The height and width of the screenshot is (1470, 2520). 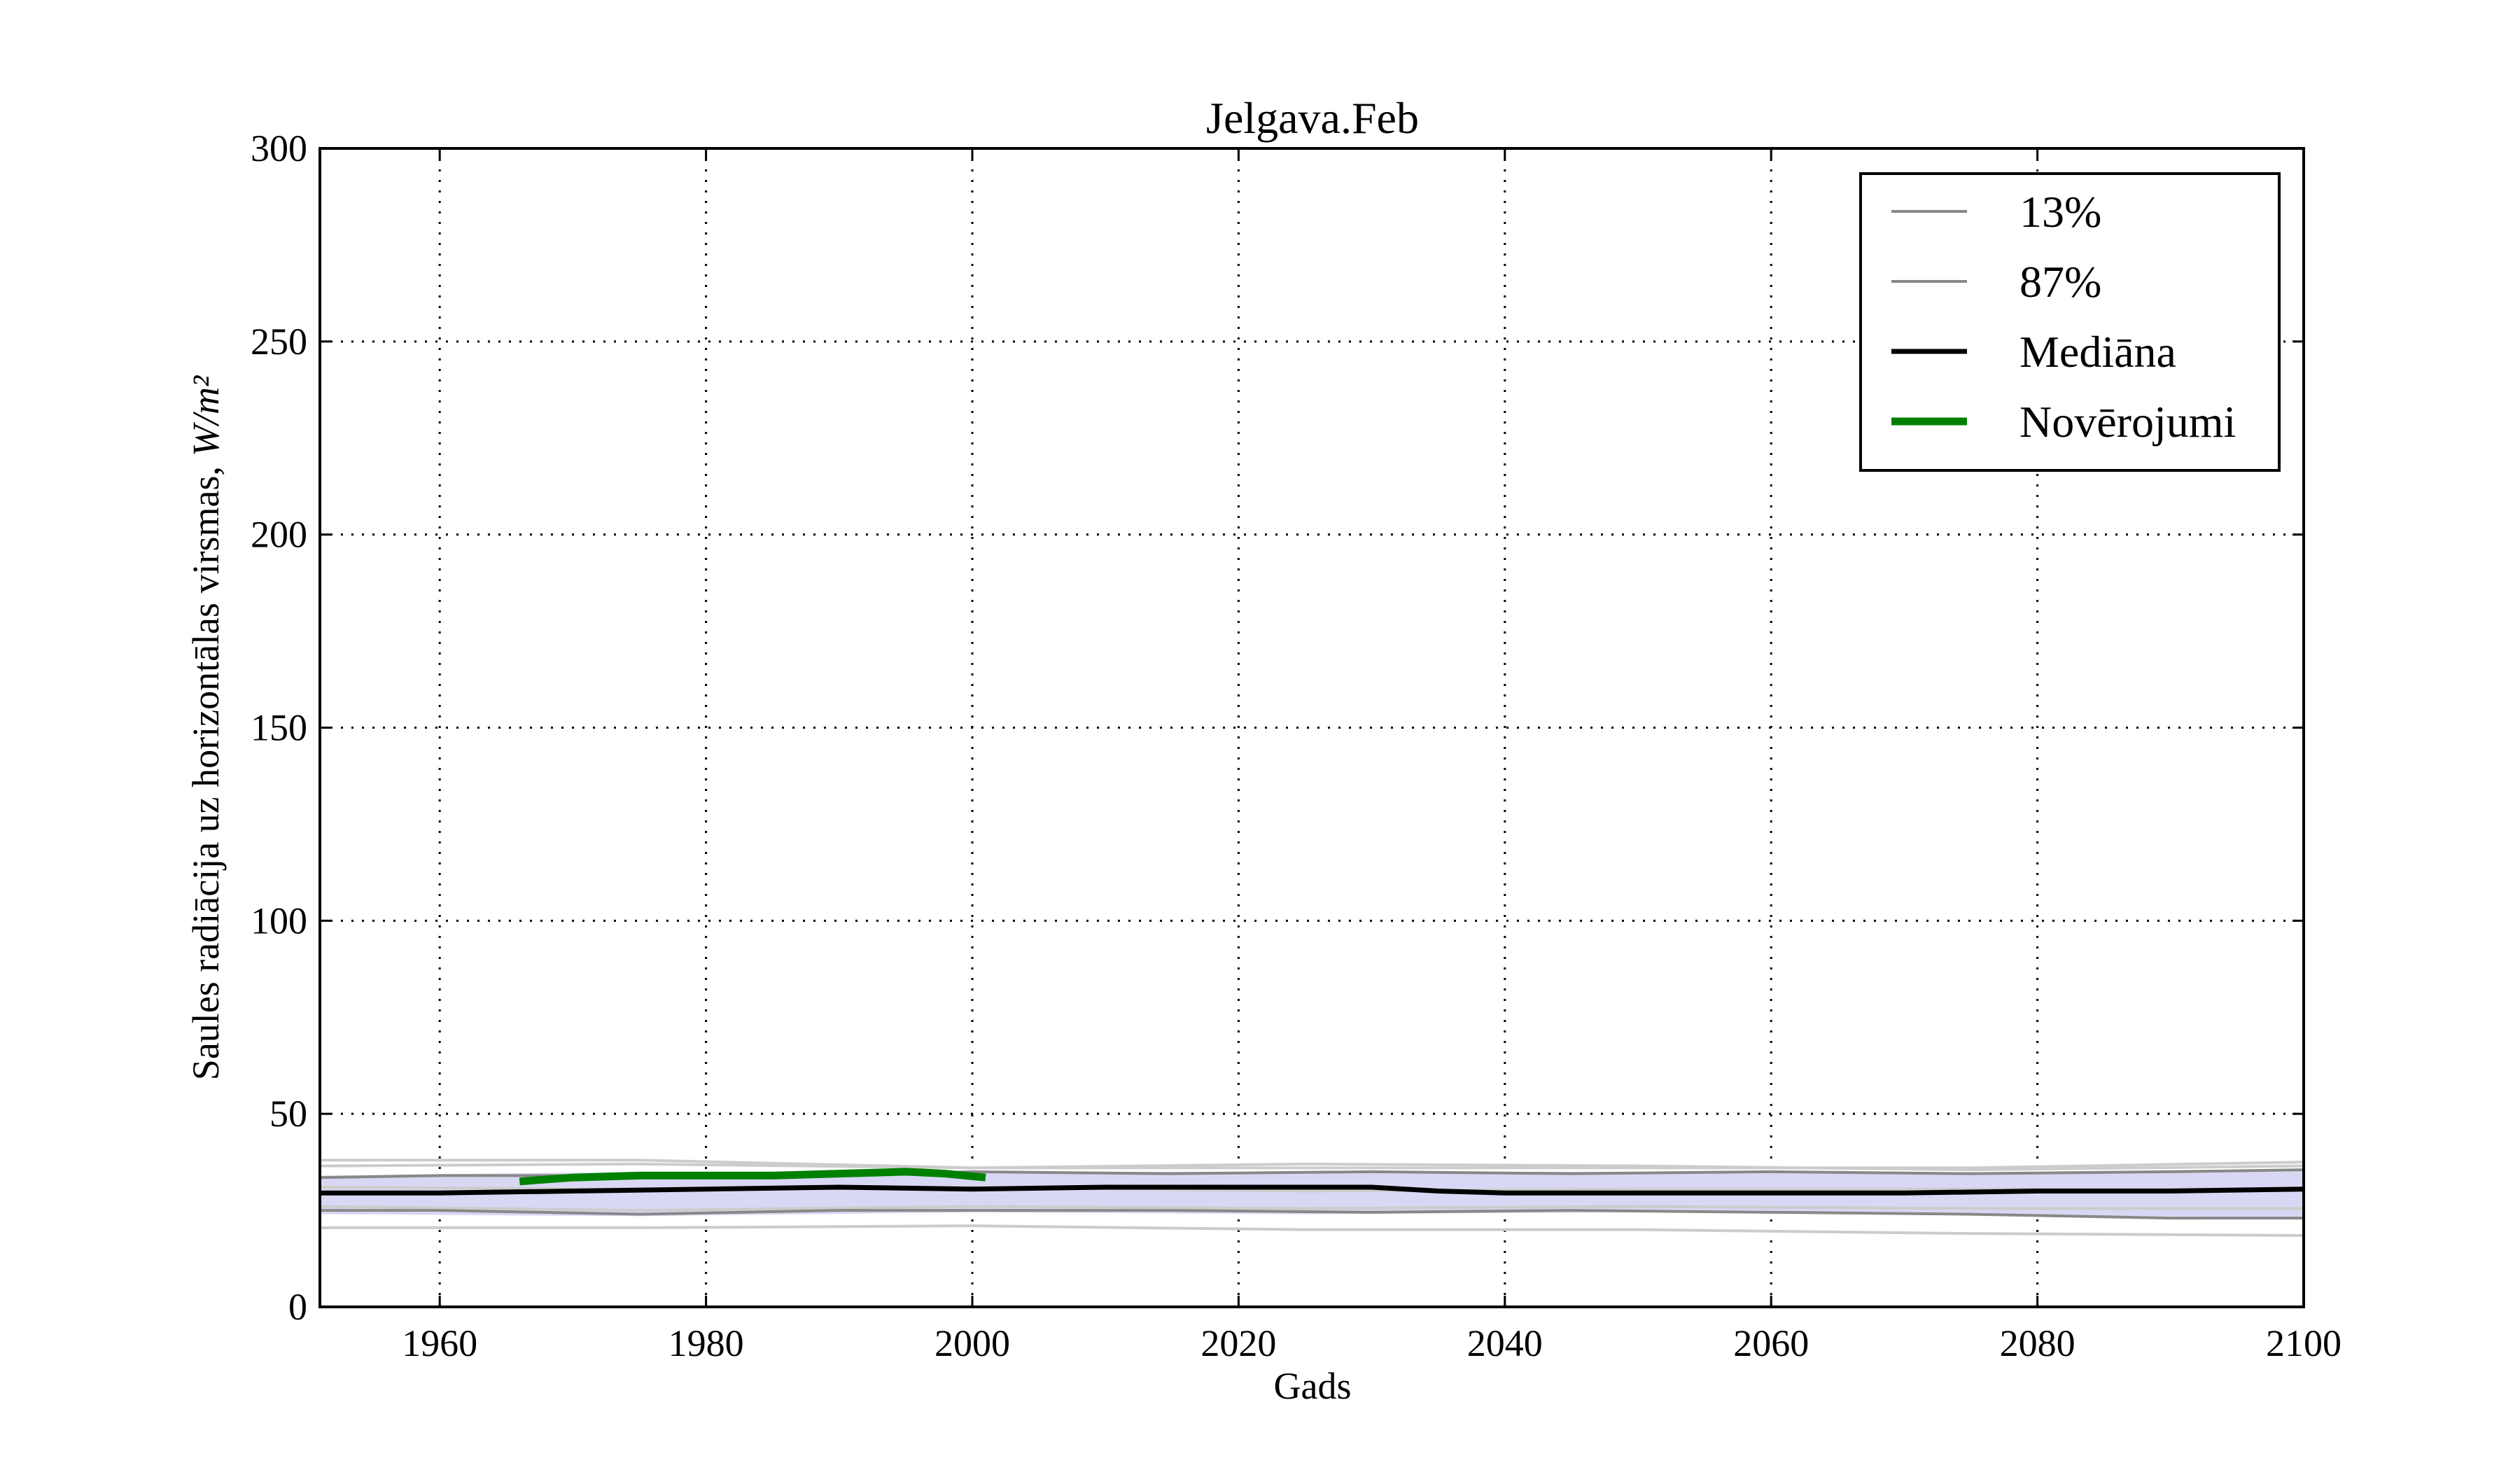 What do you see at coordinates (2038, 1343) in the screenshot?
I see `x-tick-label: 2080` at bounding box center [2038, 1343].